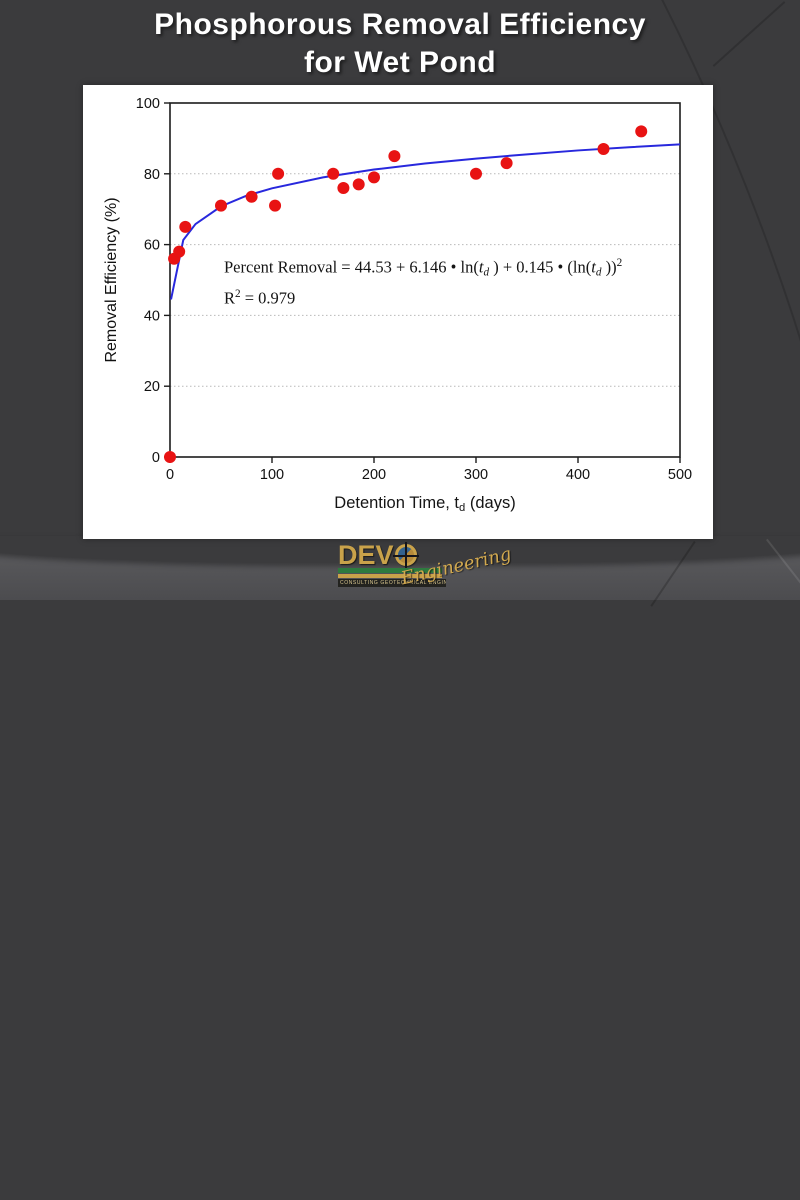  What do you see at coordinates (156, 458) in the screenshot?
I see `y-tick-label: 0` at bounding box center [156, 458].